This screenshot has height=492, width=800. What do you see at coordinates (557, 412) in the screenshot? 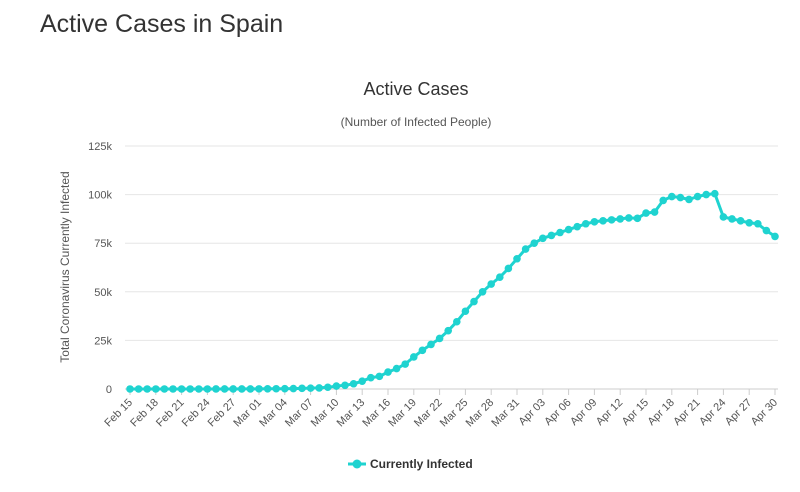
I see `x-tick-label: Apr 06` at bounding box center [557, 412].